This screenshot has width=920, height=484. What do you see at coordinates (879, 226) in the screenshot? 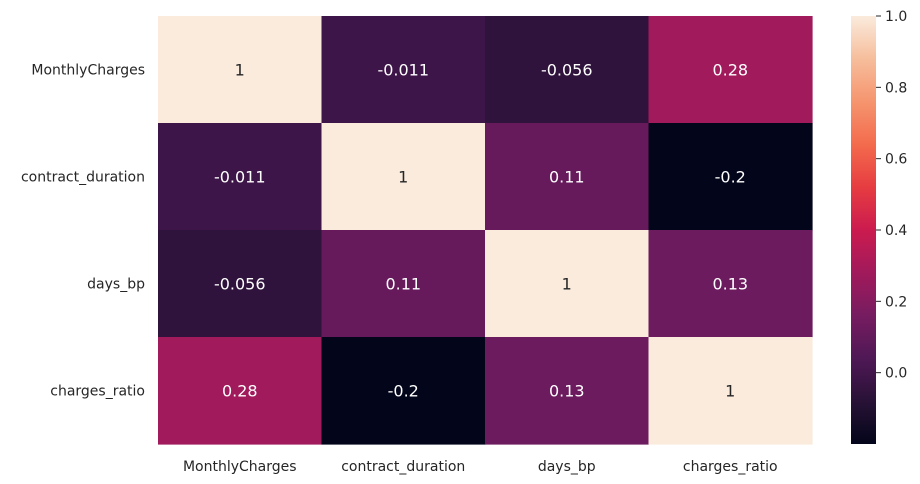
I see `colorbar: 0.0 0.2 0.4 0.6 0.8 1.0` at bounding box center [879, 226].